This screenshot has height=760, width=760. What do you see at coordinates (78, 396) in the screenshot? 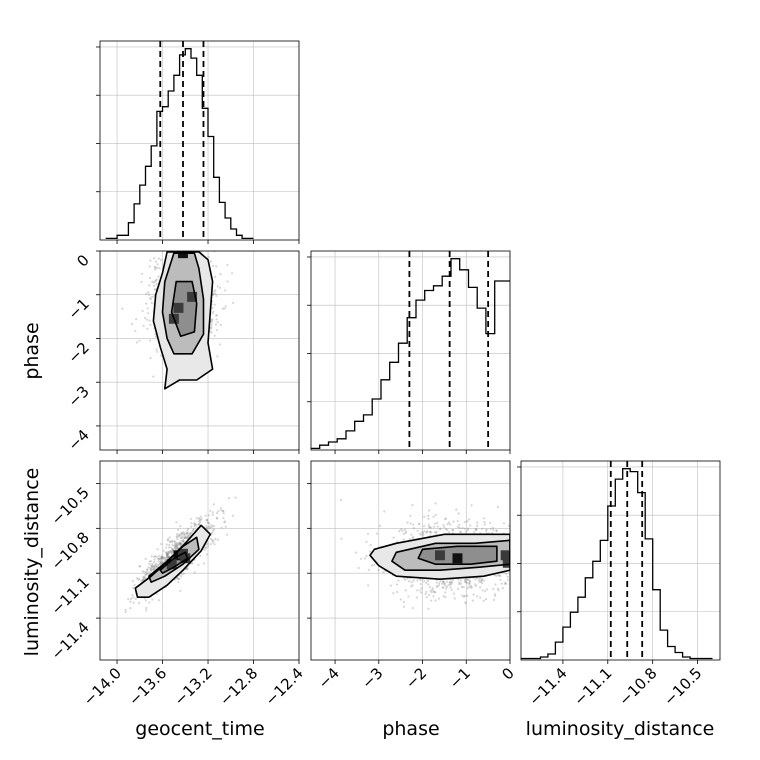
I see `y-tick-label-phase-1: −3` at bounding box center [78, 396].